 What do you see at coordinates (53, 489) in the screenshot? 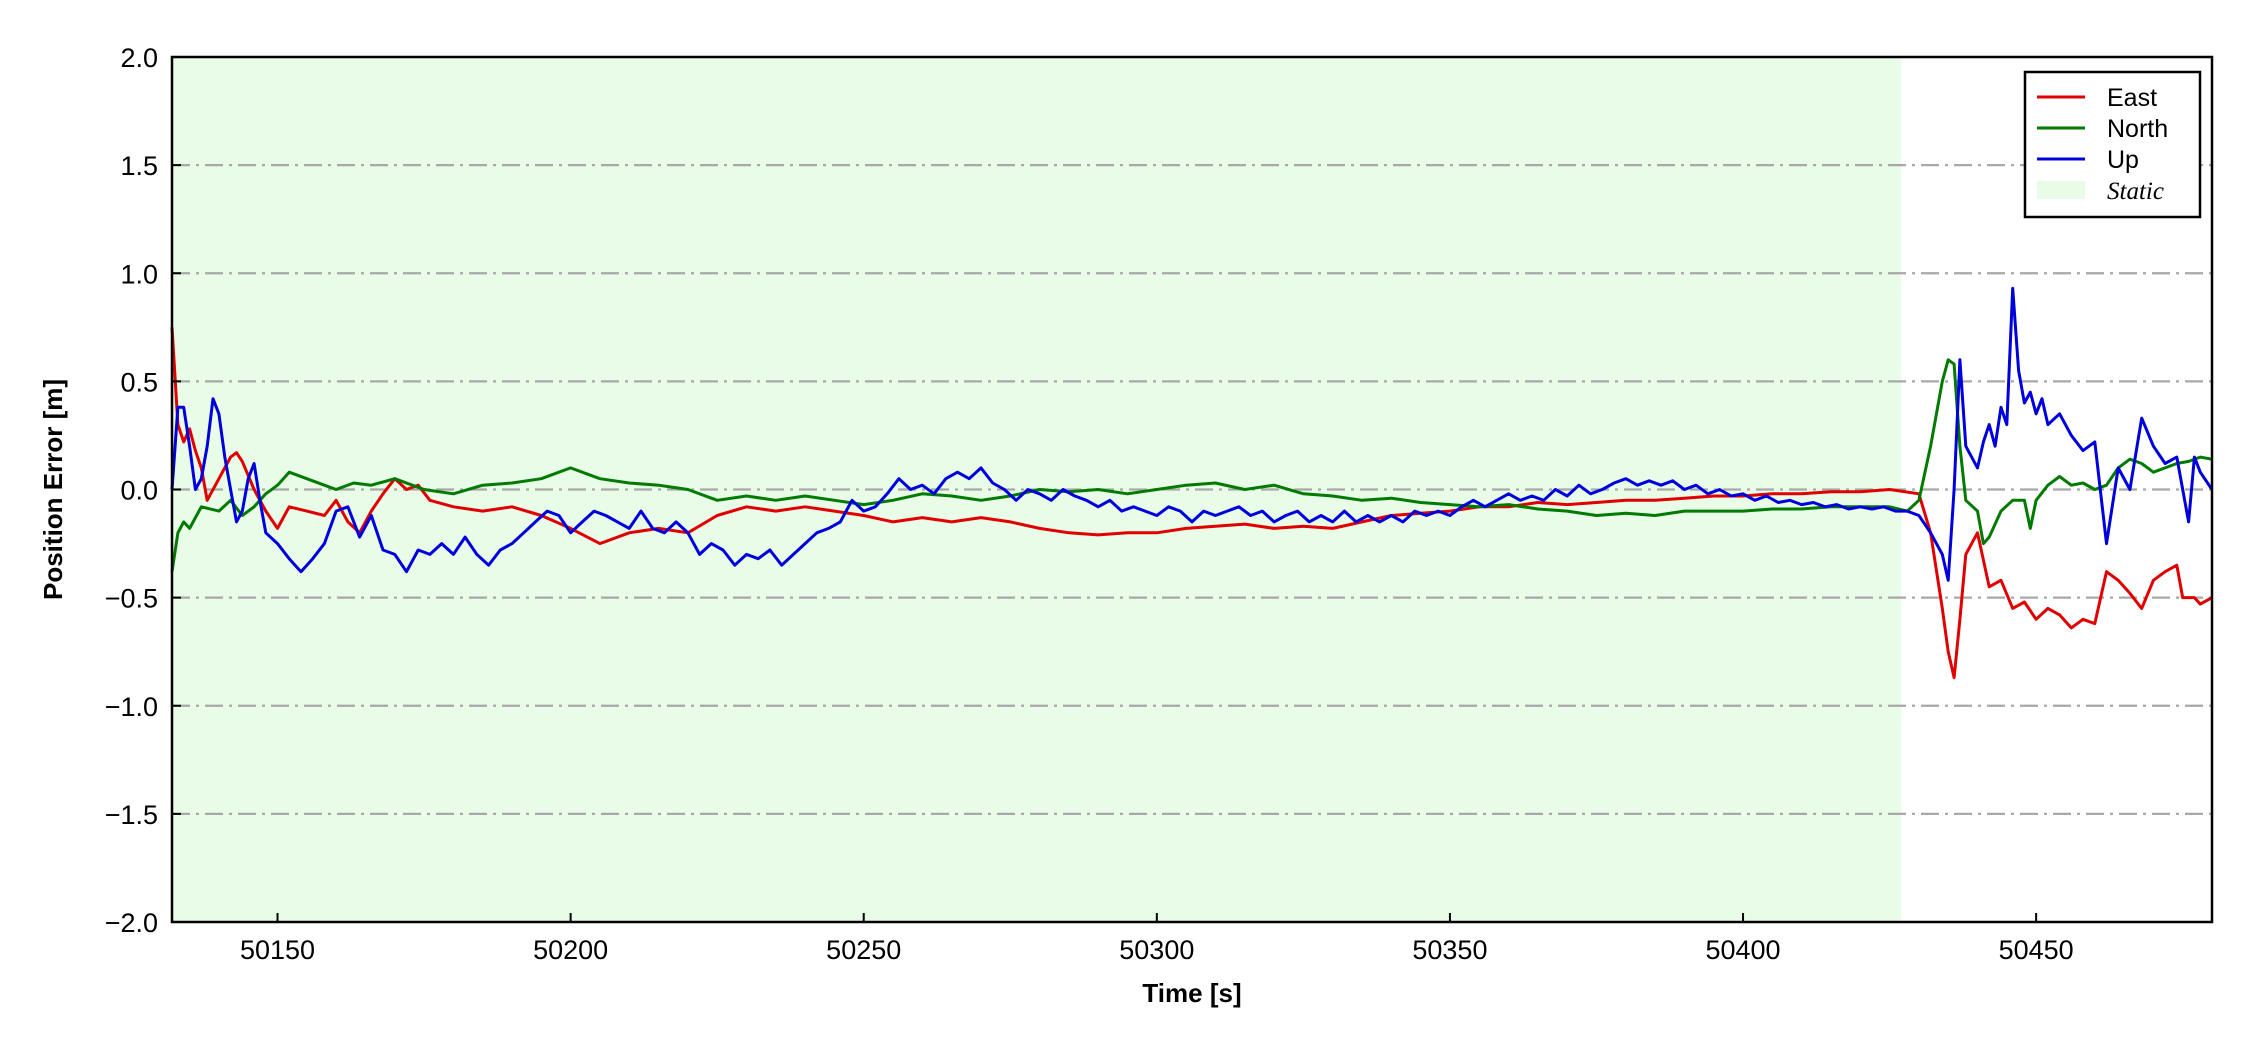
I see `y-axis-label: Position Error [m]` at bounding box center [53, 489].